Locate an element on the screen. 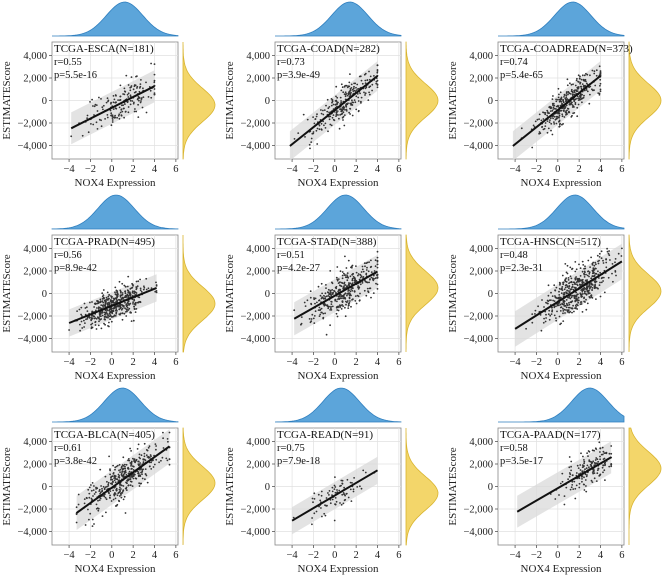 This screenshot has width=669, height=581. x-tick-label: 6 is located at coordinates (175, 362).